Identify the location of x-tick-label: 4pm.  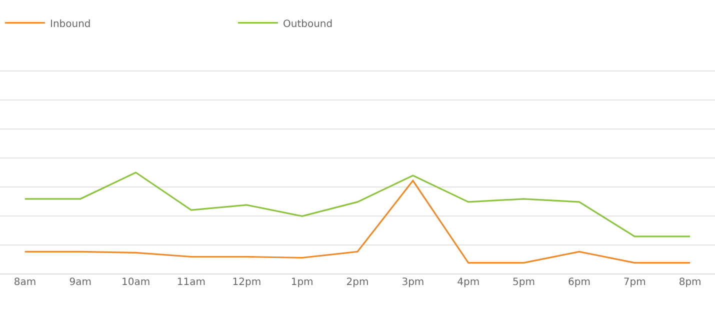
(468, 282).